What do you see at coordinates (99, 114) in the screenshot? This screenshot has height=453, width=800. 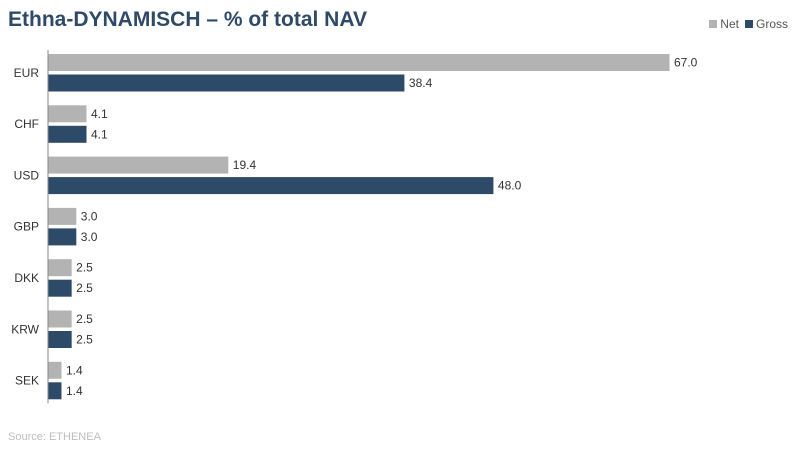 I see `data-label-net-chf: 4.1` at bounding box center [99, 114].